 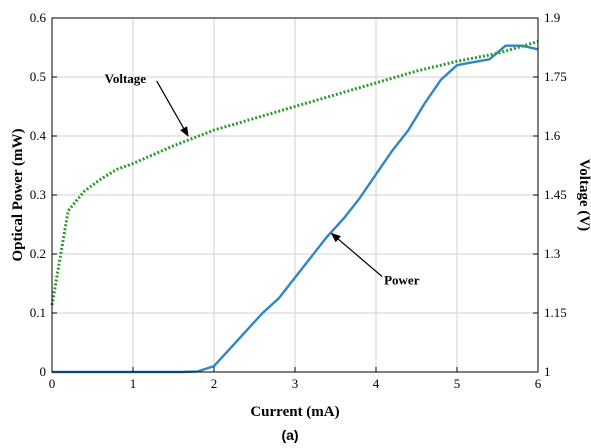 What do you see at coordinates (38, 194) in the screenshot?
I see `y-tick-label: 0.3` at bounding box center [38, 194].